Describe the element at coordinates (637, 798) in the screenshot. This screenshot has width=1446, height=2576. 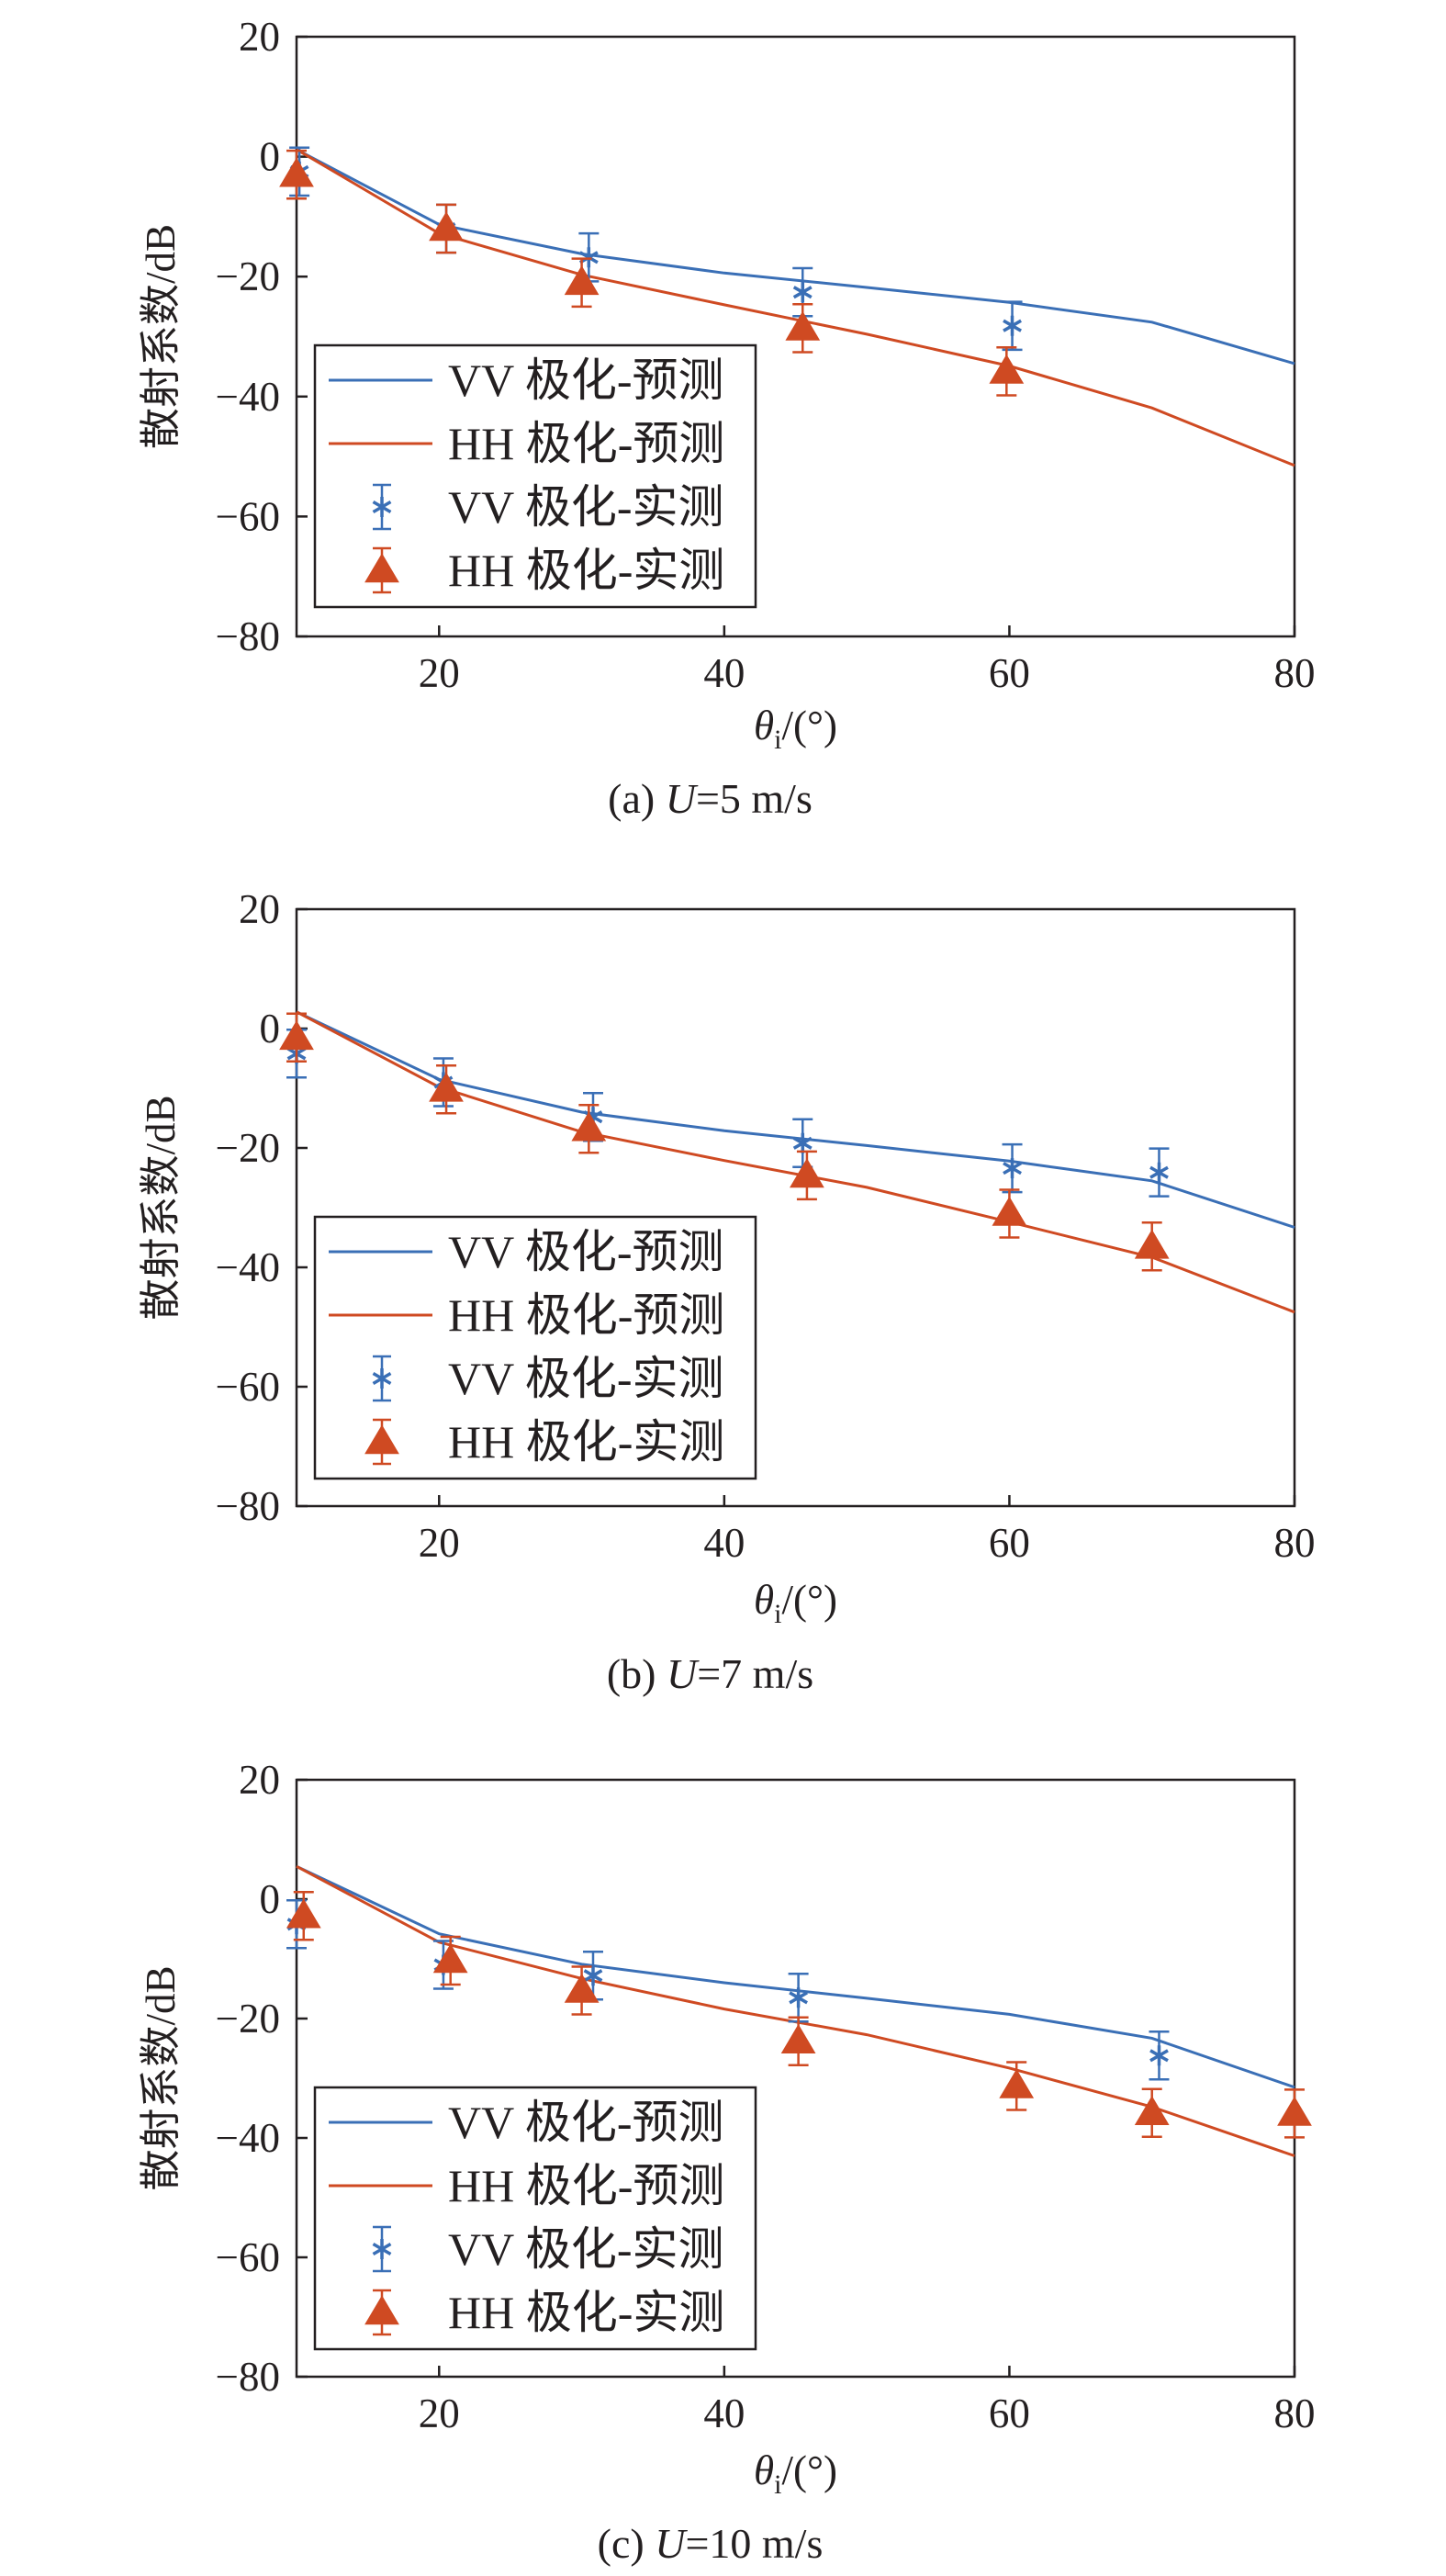
I see `caption-prefix: (a)` at that location.